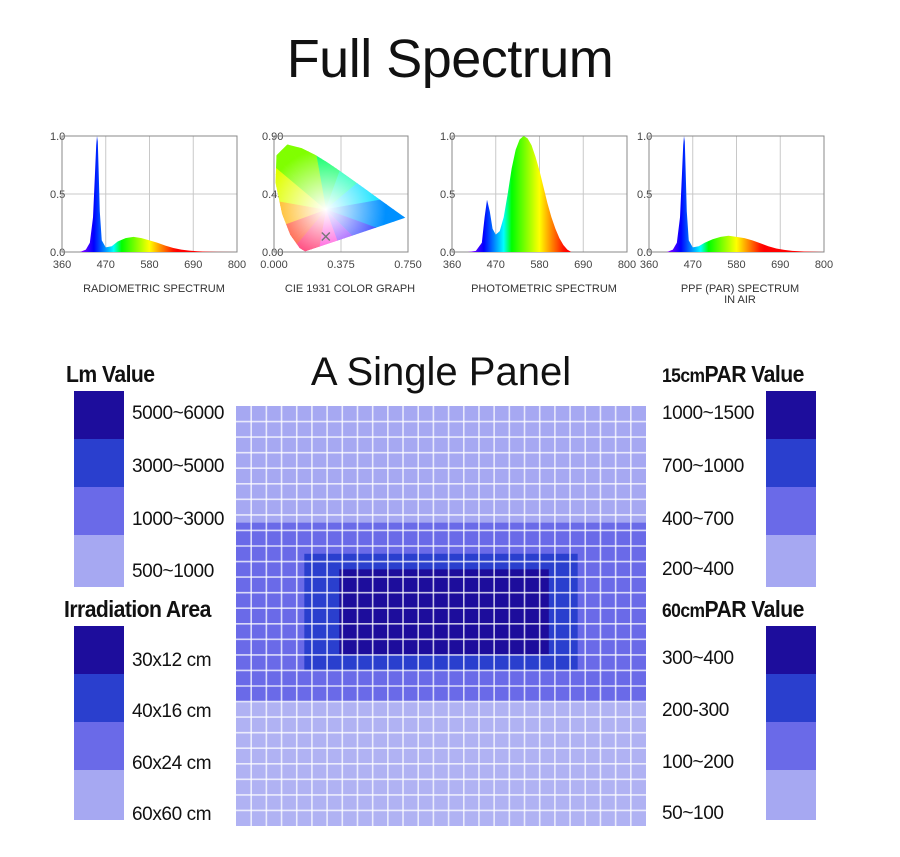 This screenshot has width=900, height=857. What do you see at coordinates (754, 609) in the screenshot?
I see `par60-title-text: PAR Value` at bounding box center [754, 609].